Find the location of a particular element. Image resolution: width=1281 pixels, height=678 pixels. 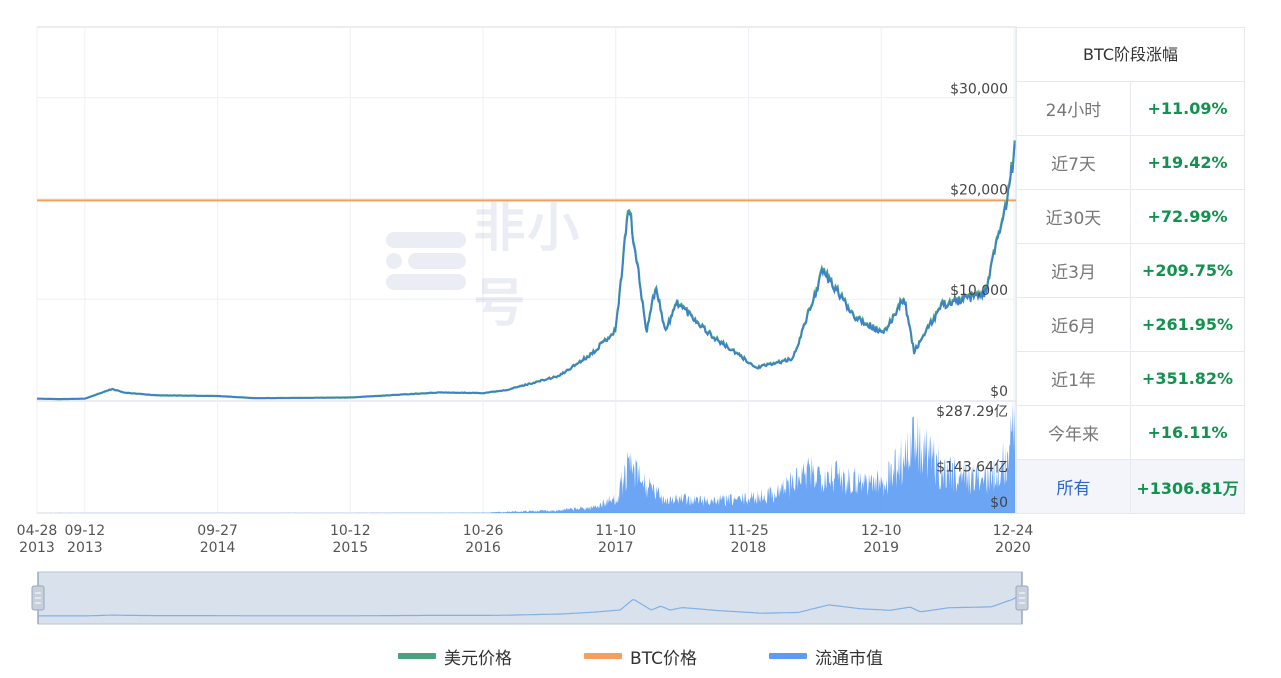

legend-label: 流通市值 is located at coordinates (848, 658).